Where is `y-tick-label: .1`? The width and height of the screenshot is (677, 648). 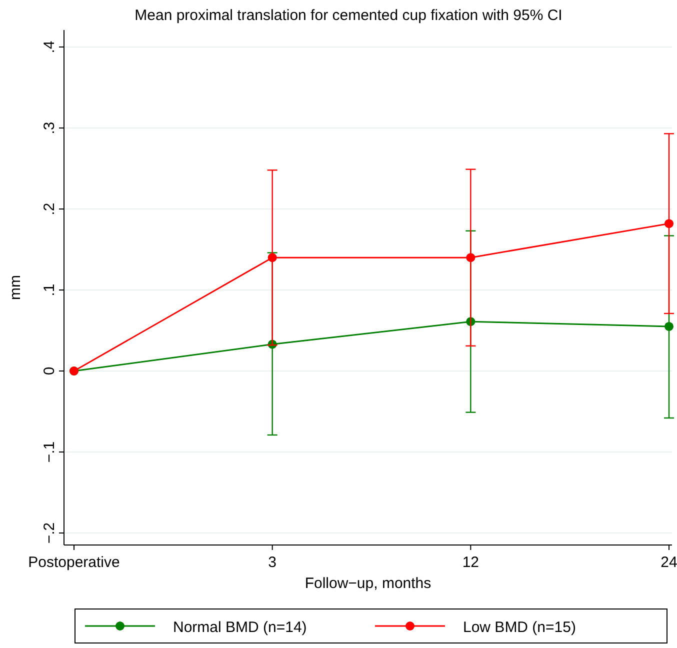
y-tick-label: .1 is located at coordinates (49, 290).